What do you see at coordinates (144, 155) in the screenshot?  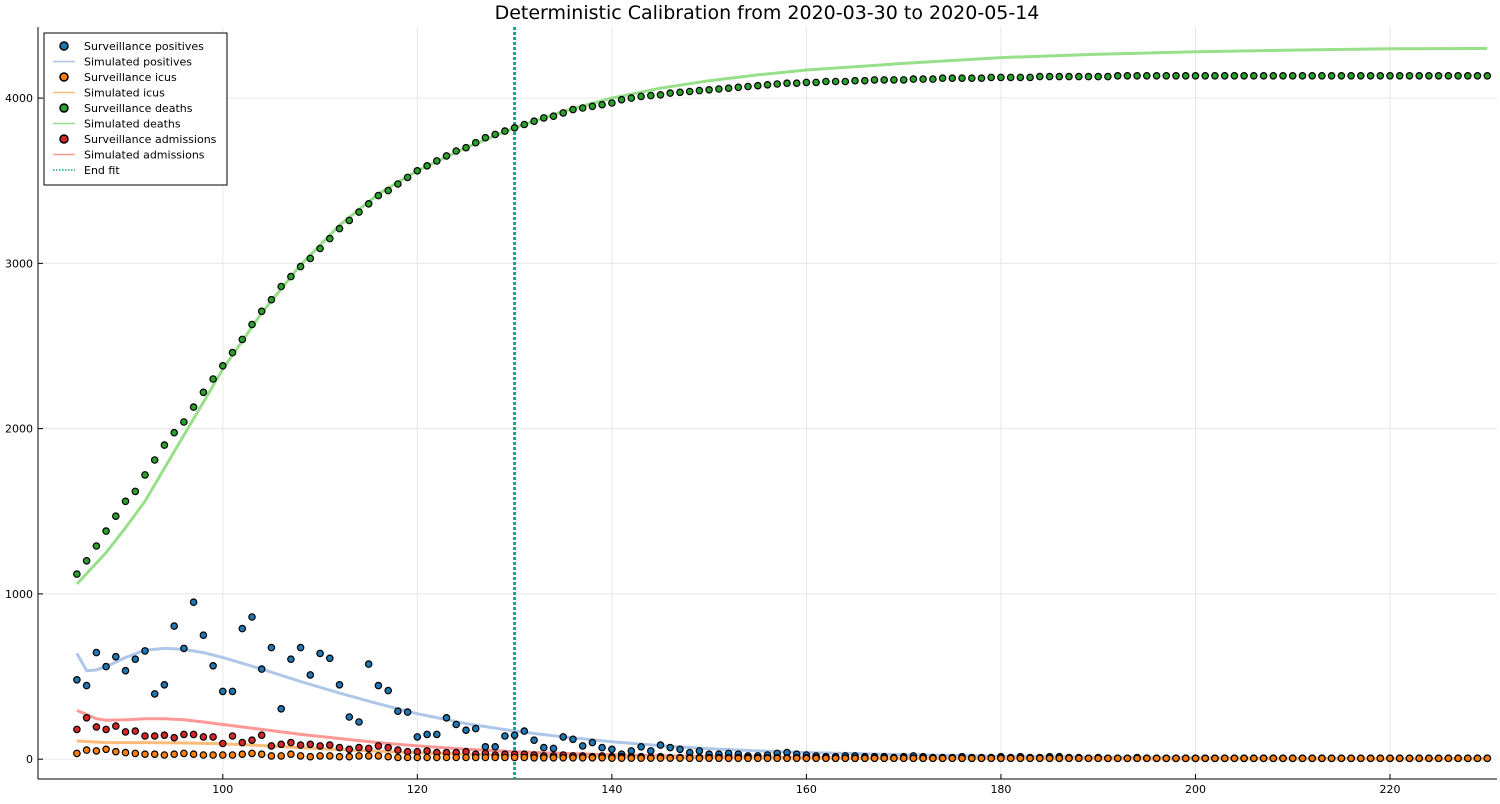 I see `legend-label: Simulated admissions` at bounding box center [144, 155].